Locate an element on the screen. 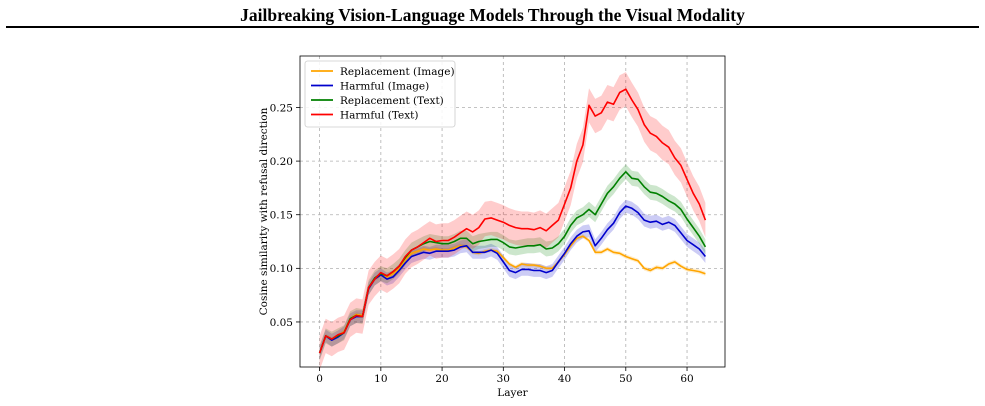  legend-box is located at coordinates (380, 94).